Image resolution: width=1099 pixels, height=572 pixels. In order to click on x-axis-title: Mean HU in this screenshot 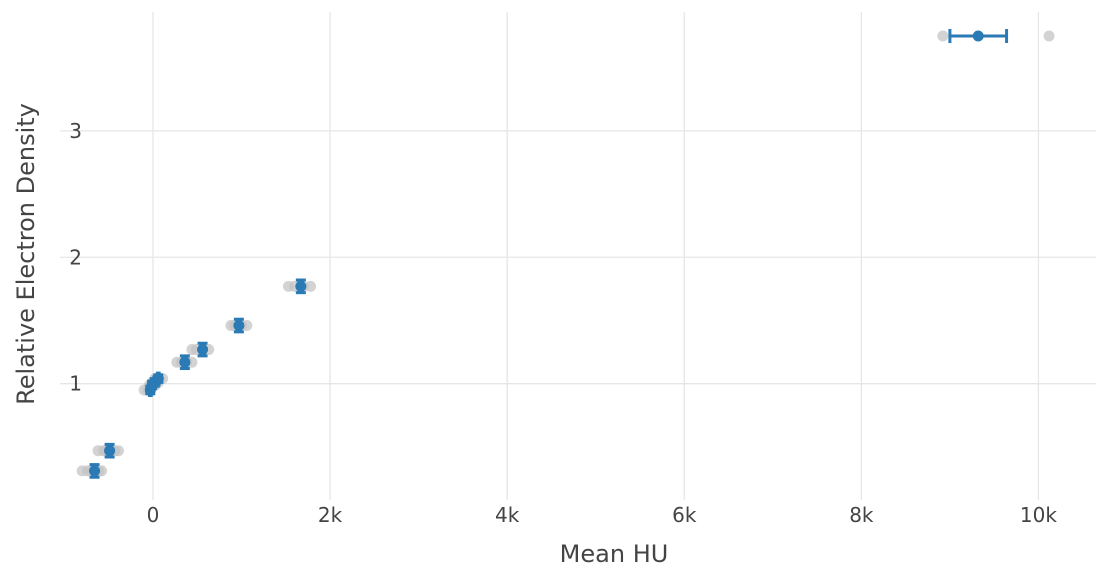, I will do `click(614, 554)`.